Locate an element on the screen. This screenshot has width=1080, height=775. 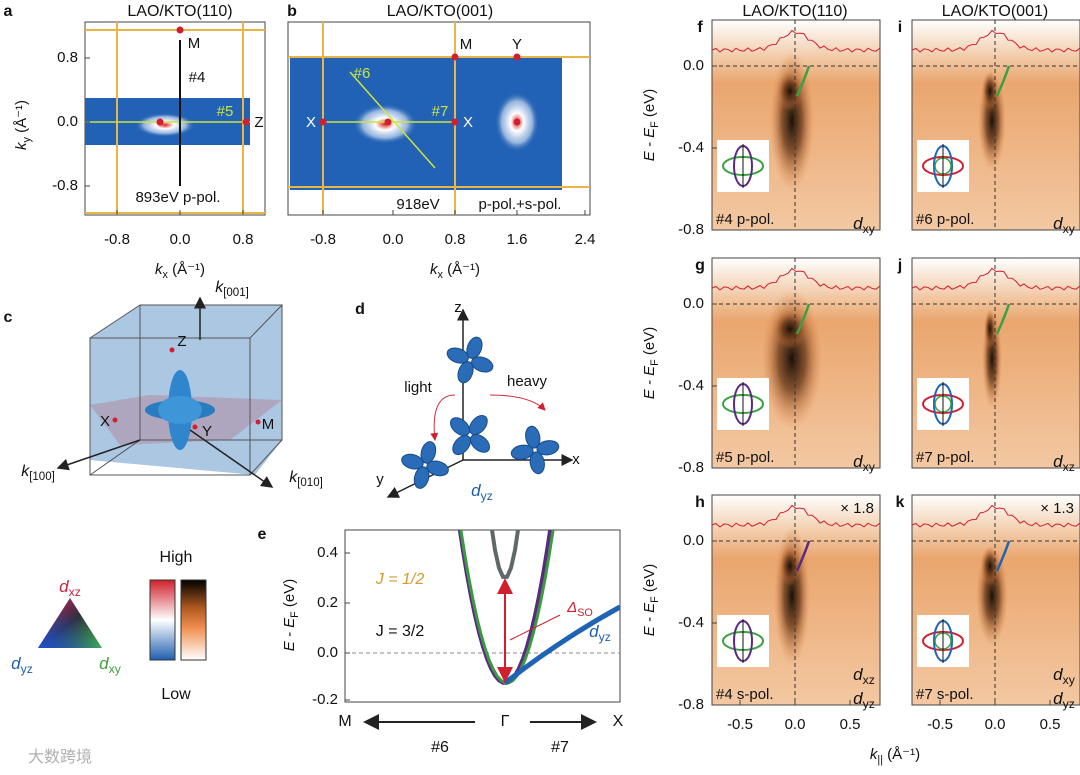
panel-letter: d is located at coordinates (360, 309).